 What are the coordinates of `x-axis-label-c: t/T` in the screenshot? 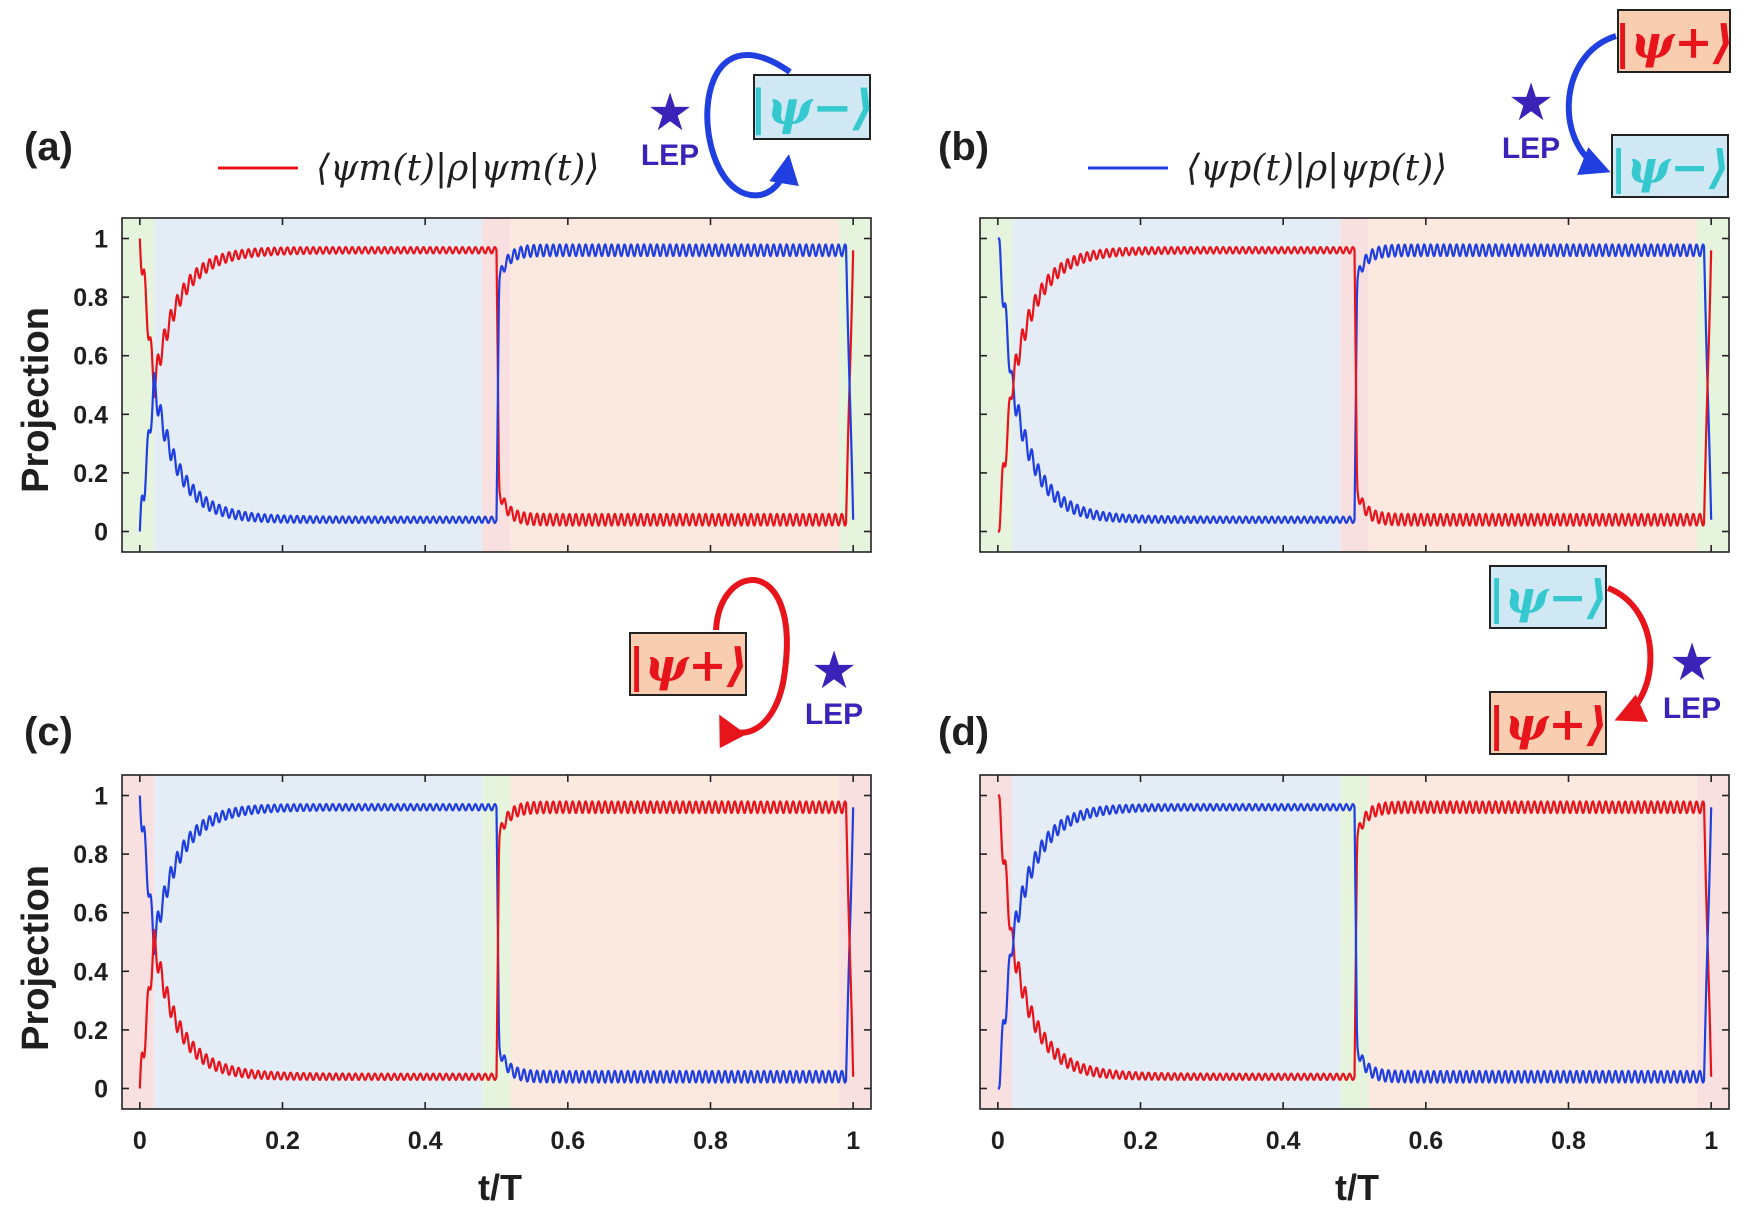 It's located at (500, 1187).